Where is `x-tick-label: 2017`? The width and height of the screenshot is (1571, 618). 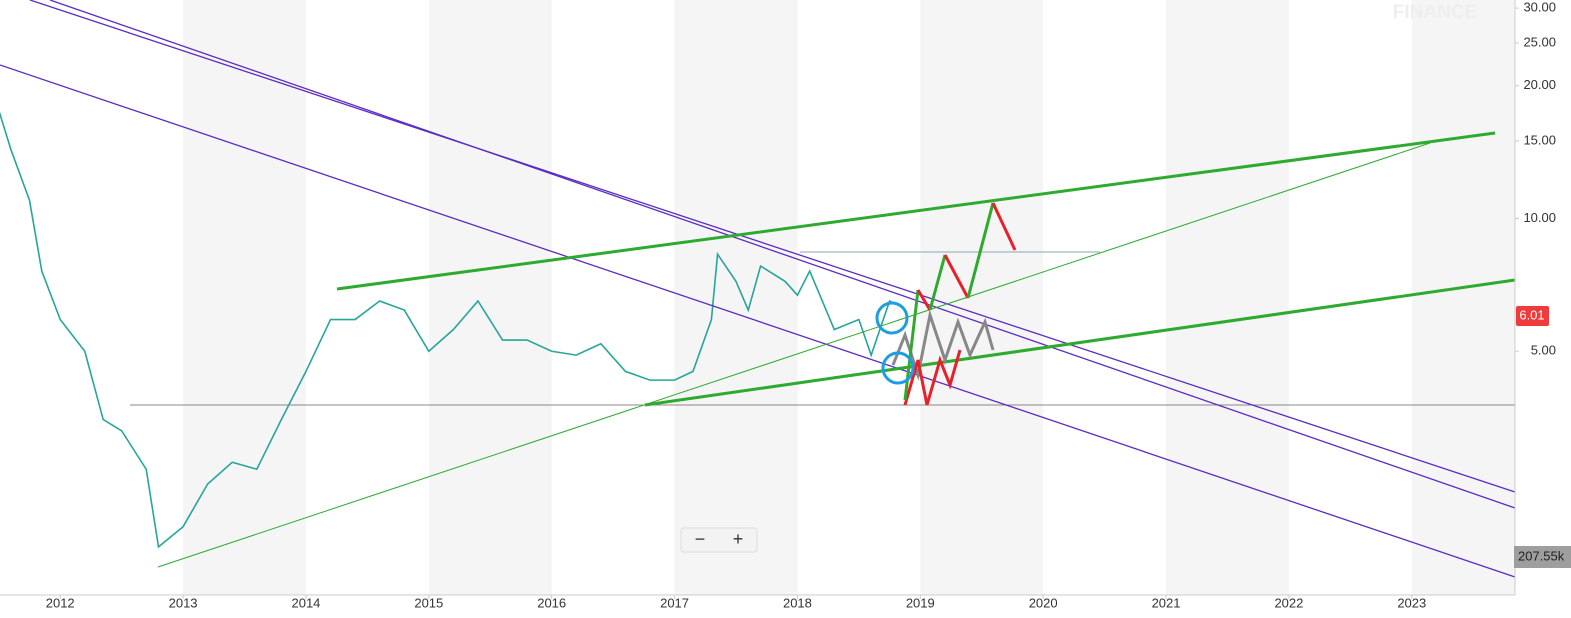 x-tick-label: 2017 is located at coordinates (674, 602).